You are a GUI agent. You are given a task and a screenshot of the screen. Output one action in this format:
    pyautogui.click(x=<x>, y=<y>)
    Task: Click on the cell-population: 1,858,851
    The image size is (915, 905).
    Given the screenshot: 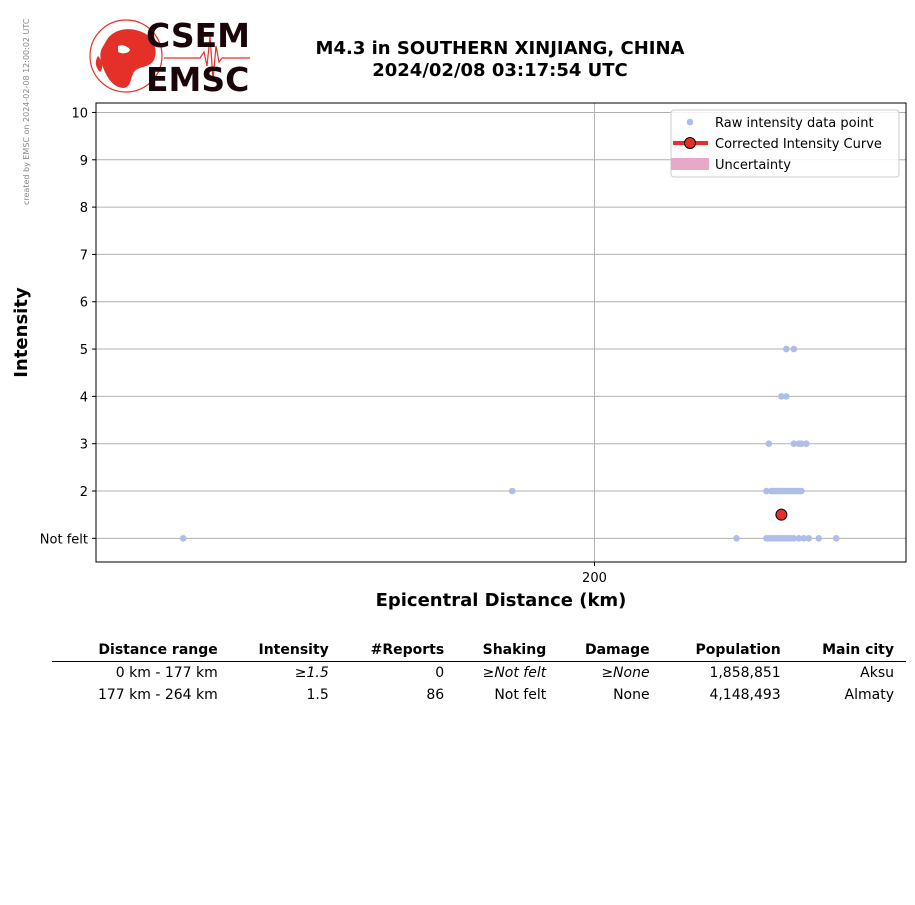 What is the action you would take?
    pyautogui.click(x=745, y=673)
    